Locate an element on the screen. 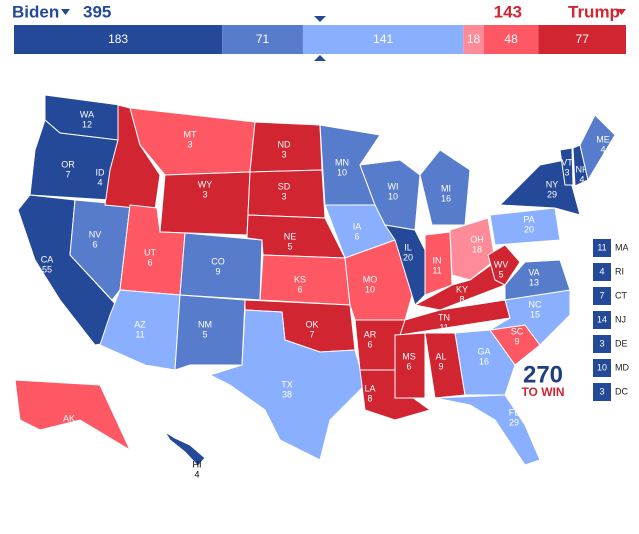 This screenshot has height=534, width=639. state-abbr: OR is located at coordinates (68, 164).